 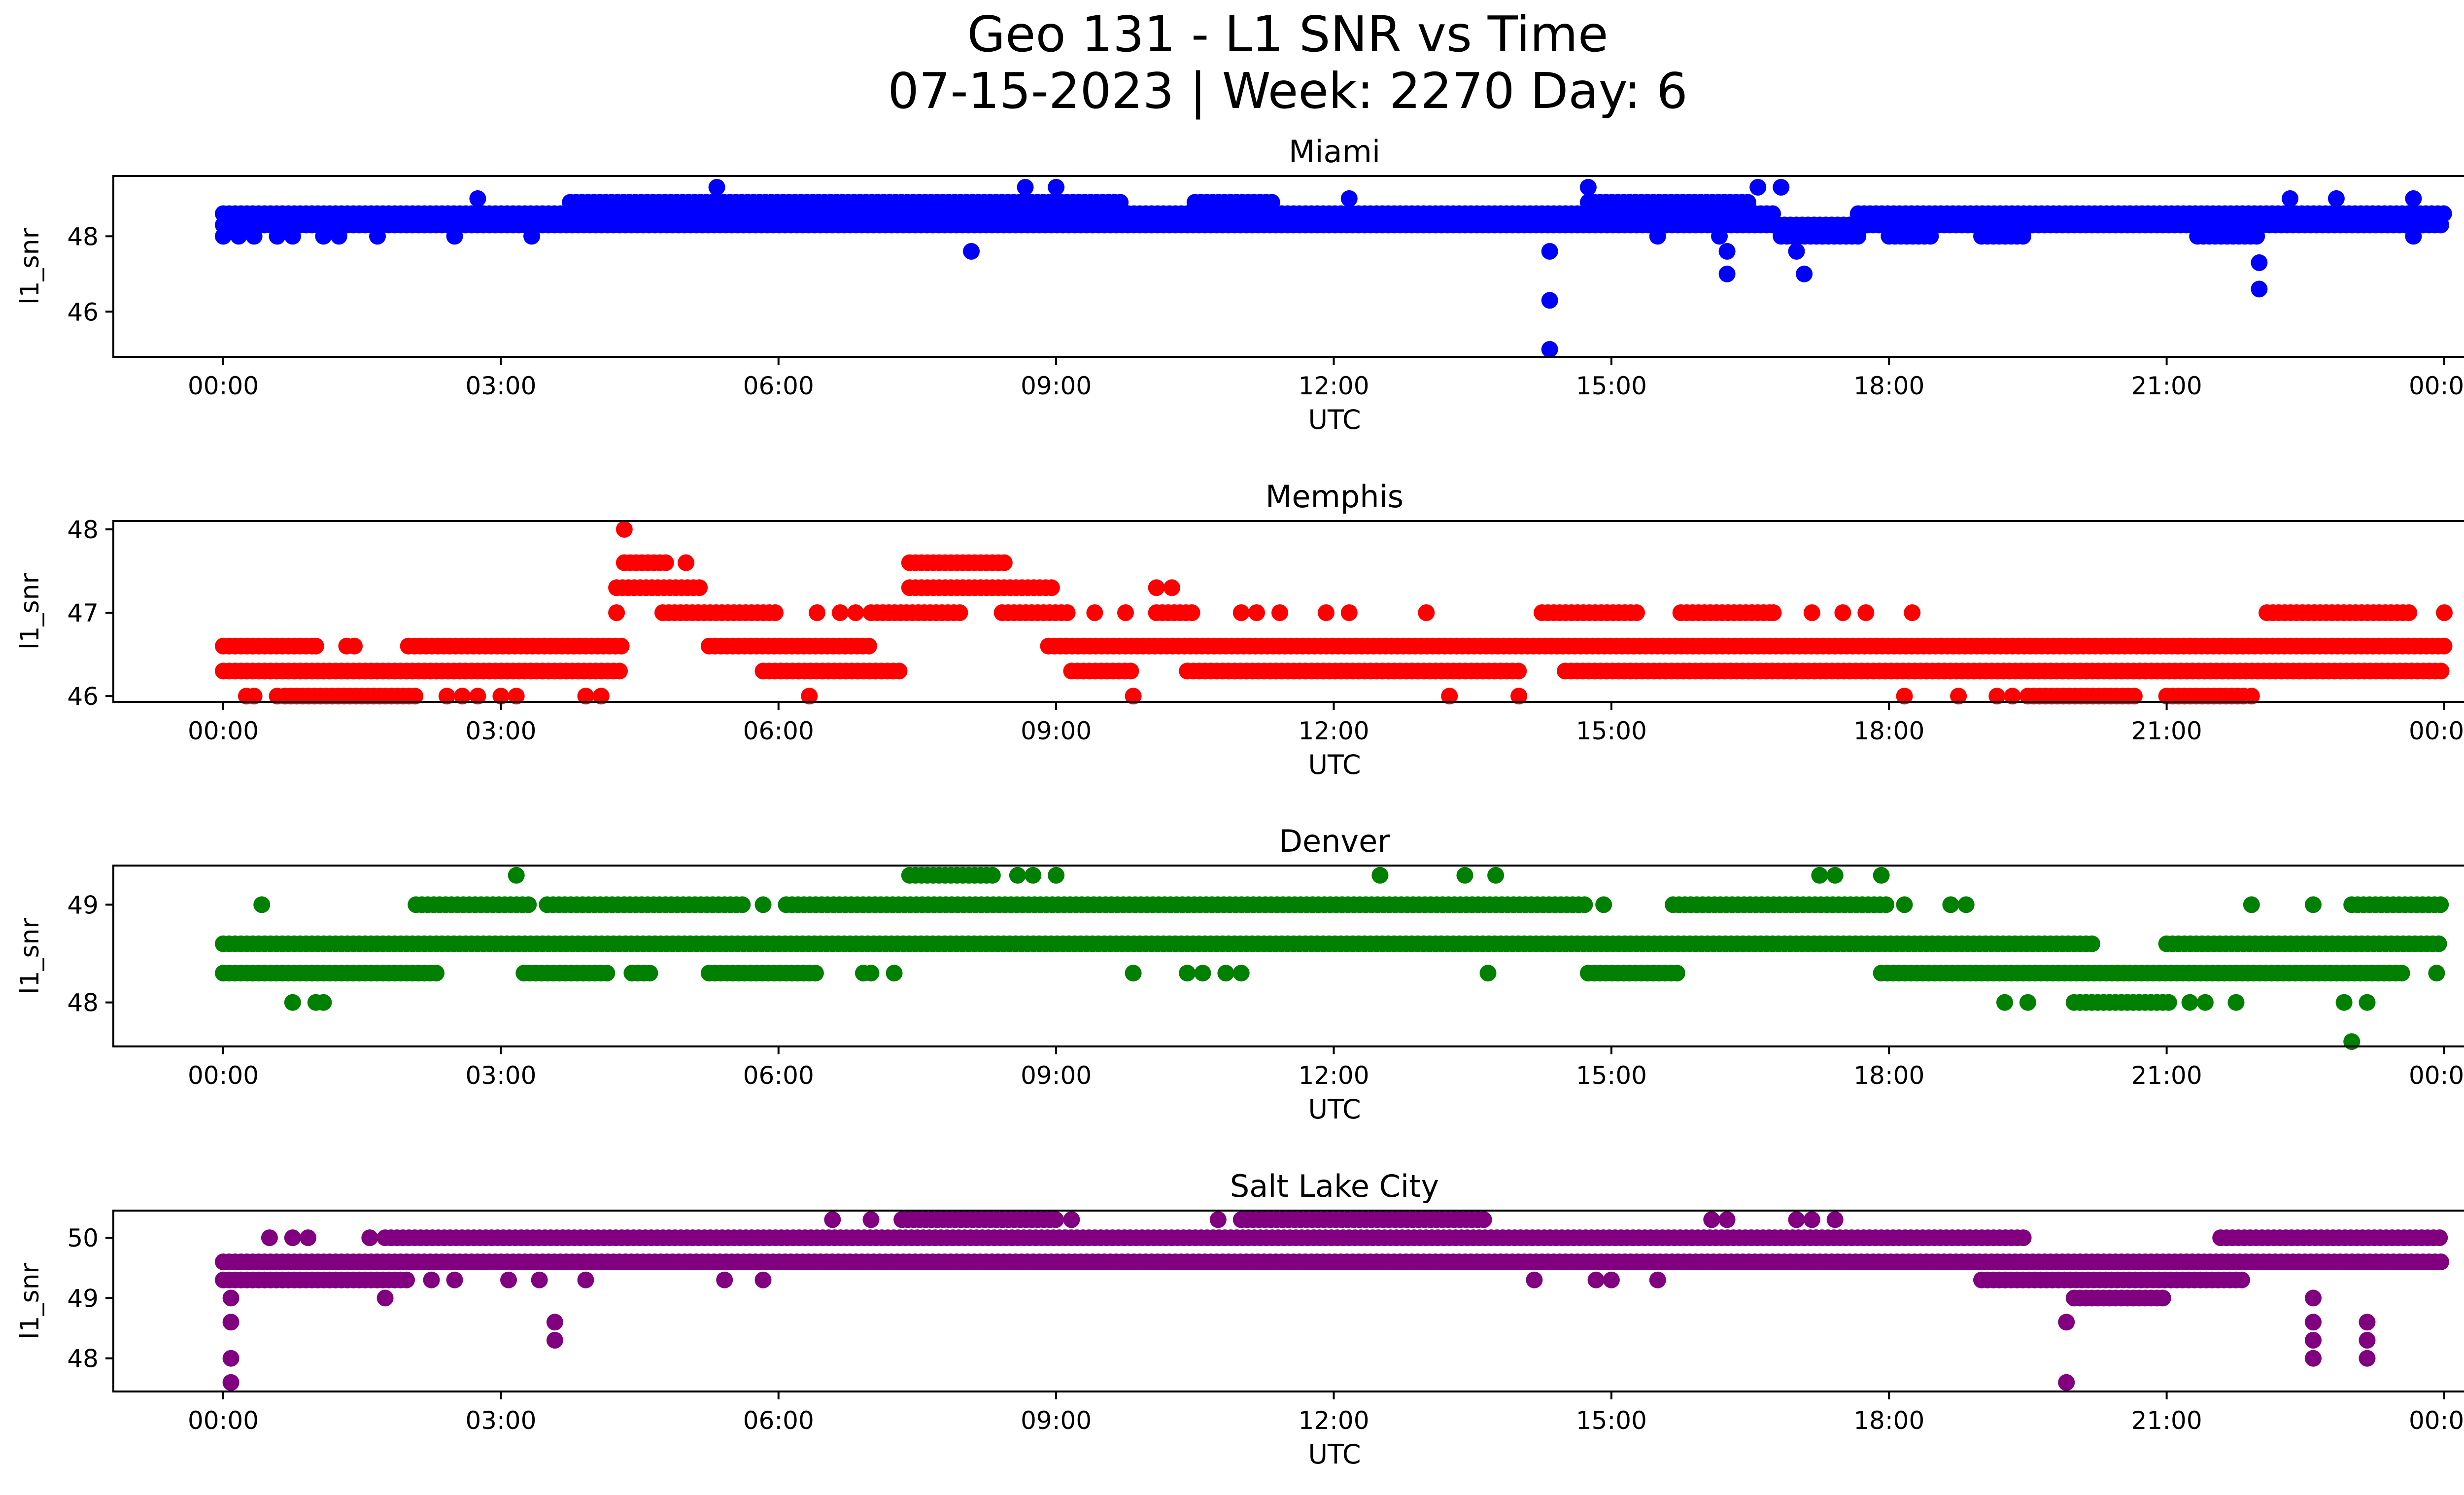 What do you see at coordinates (1334, 841) in the screenshot?
I see `panel-title: Denver` at bounding box center [1334, 841].